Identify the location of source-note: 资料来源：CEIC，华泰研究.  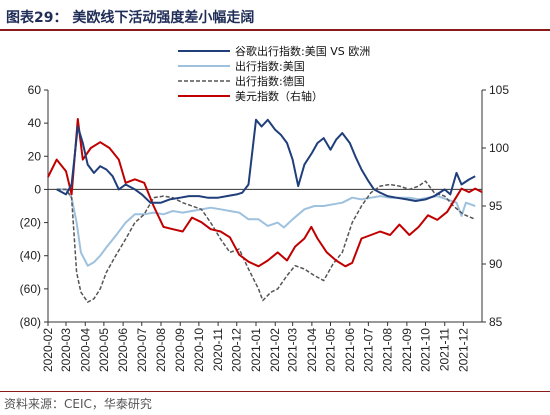
(78, 404).